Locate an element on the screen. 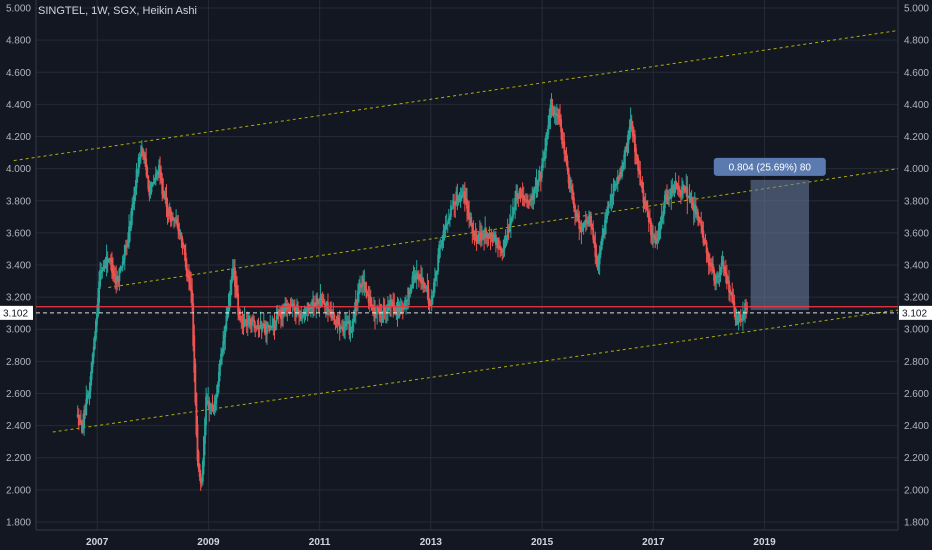 The image size is (932, 550). y-tick-label-right: 3.200 is located at coordinates (916, 298).